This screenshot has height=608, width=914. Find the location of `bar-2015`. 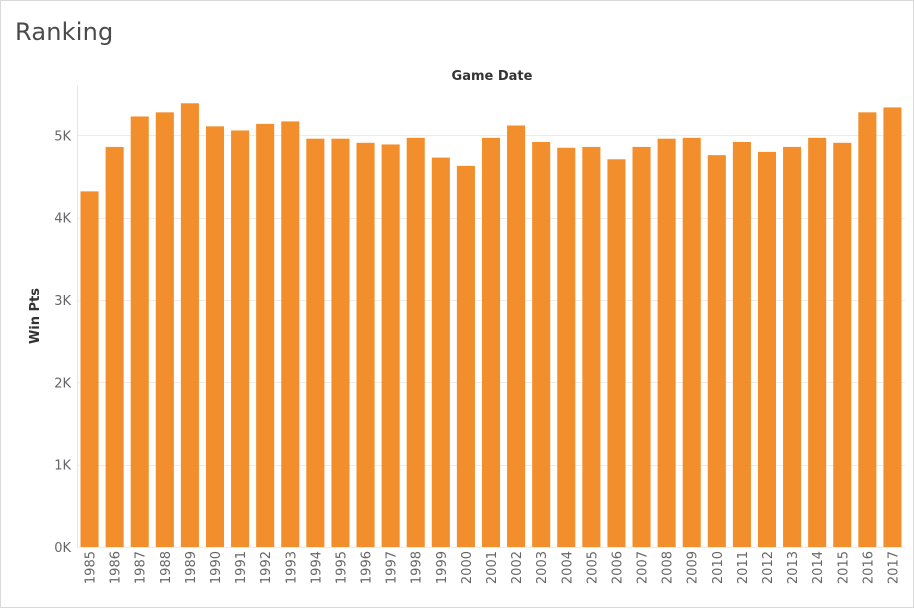

bar-2015 is located at coordinates (842, 345).